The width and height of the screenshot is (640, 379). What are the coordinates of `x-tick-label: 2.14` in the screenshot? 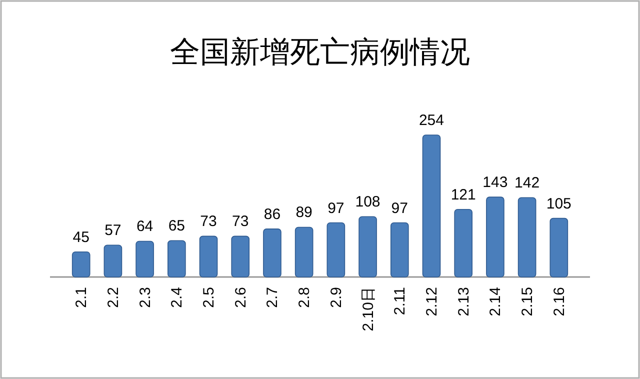 It's located at (495, 301).